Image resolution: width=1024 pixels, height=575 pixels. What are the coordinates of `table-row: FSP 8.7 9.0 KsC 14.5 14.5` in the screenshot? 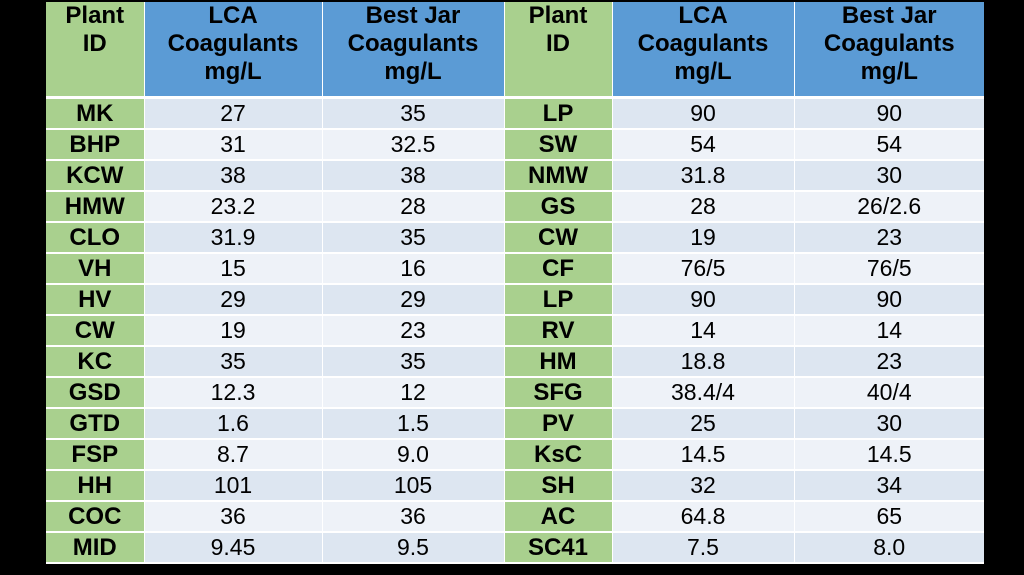 It's located at (515, 455).